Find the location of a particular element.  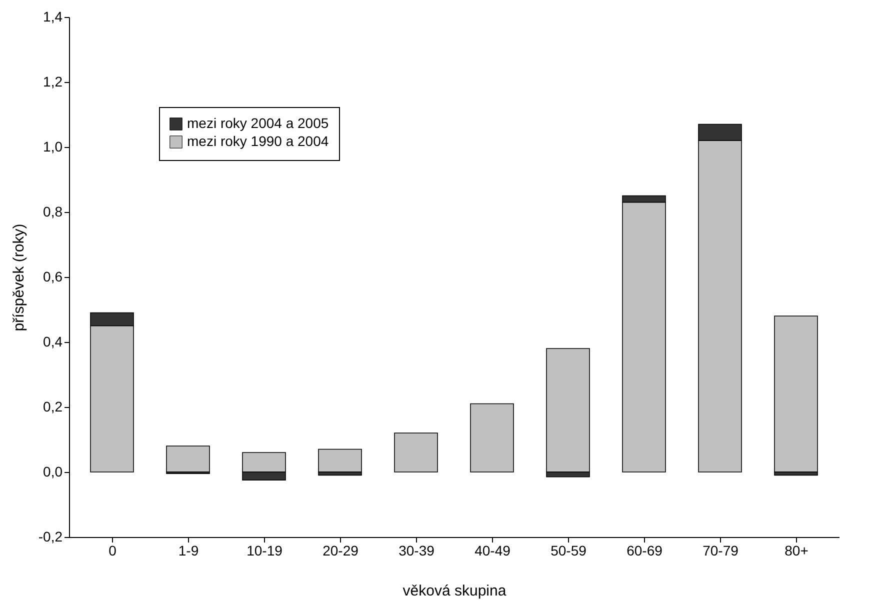

x-tick-label: 0 is located at coordinates (112, 550).